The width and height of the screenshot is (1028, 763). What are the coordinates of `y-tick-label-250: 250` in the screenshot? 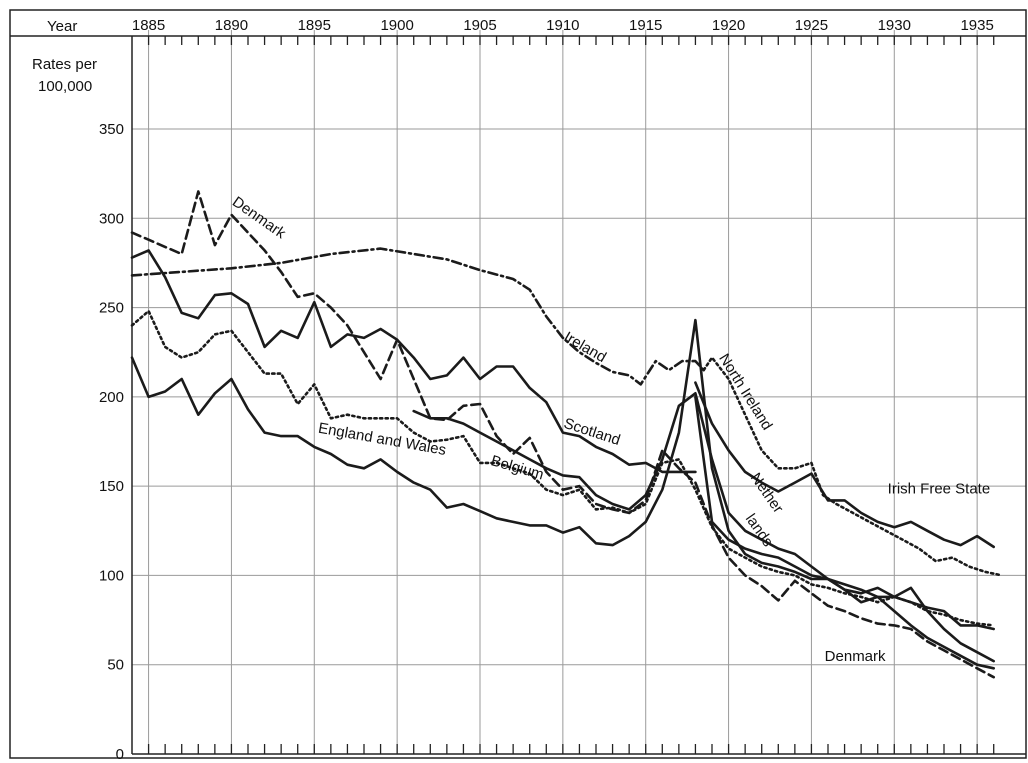 It's located at (111, 308).